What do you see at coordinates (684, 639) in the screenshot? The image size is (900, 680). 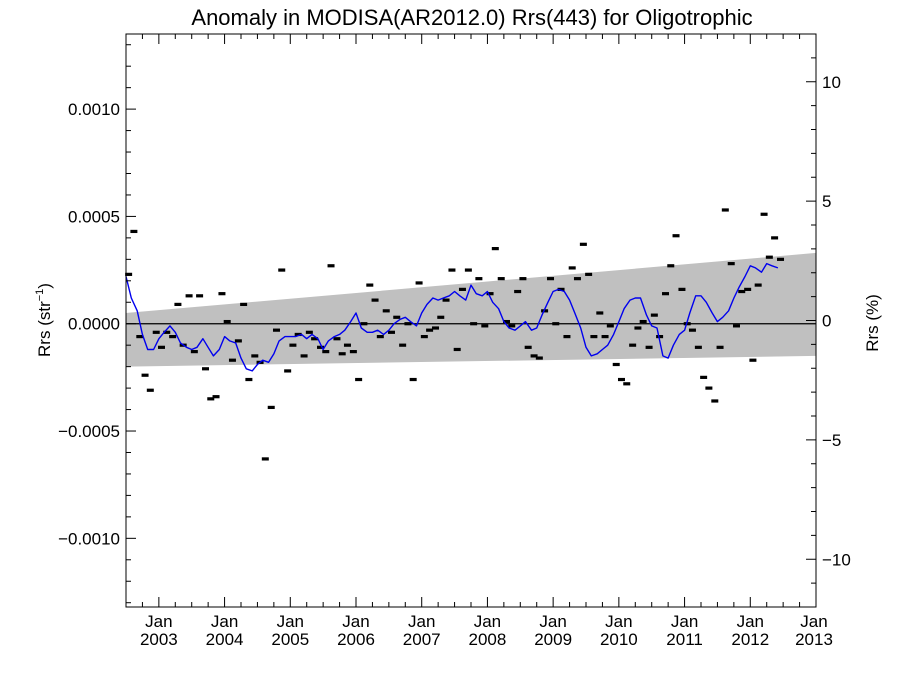 I see `x-tick-year-8: 2011` at bounding box center [684, 639].